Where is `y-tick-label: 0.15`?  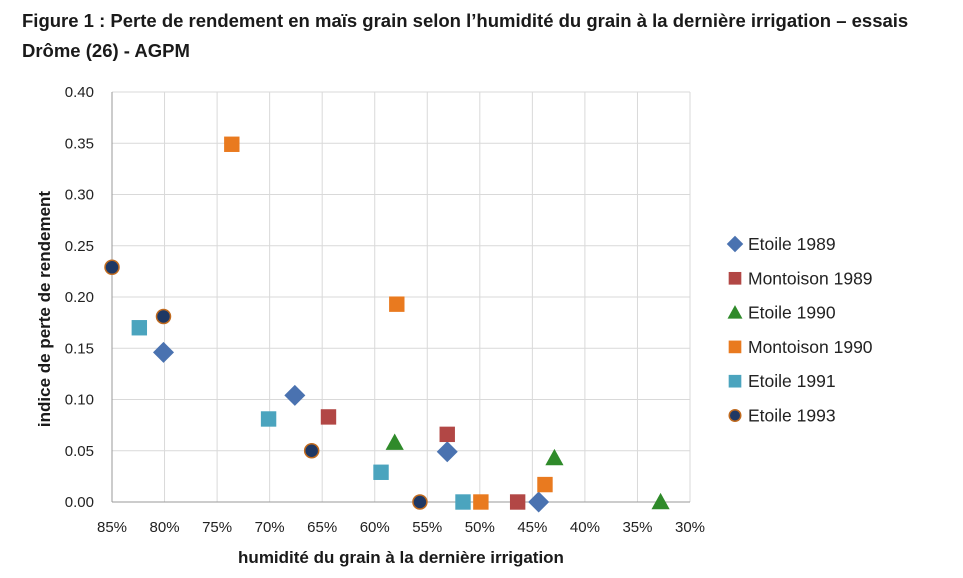 y-tick-label: 0.15 is located at coordinates (79, 348).